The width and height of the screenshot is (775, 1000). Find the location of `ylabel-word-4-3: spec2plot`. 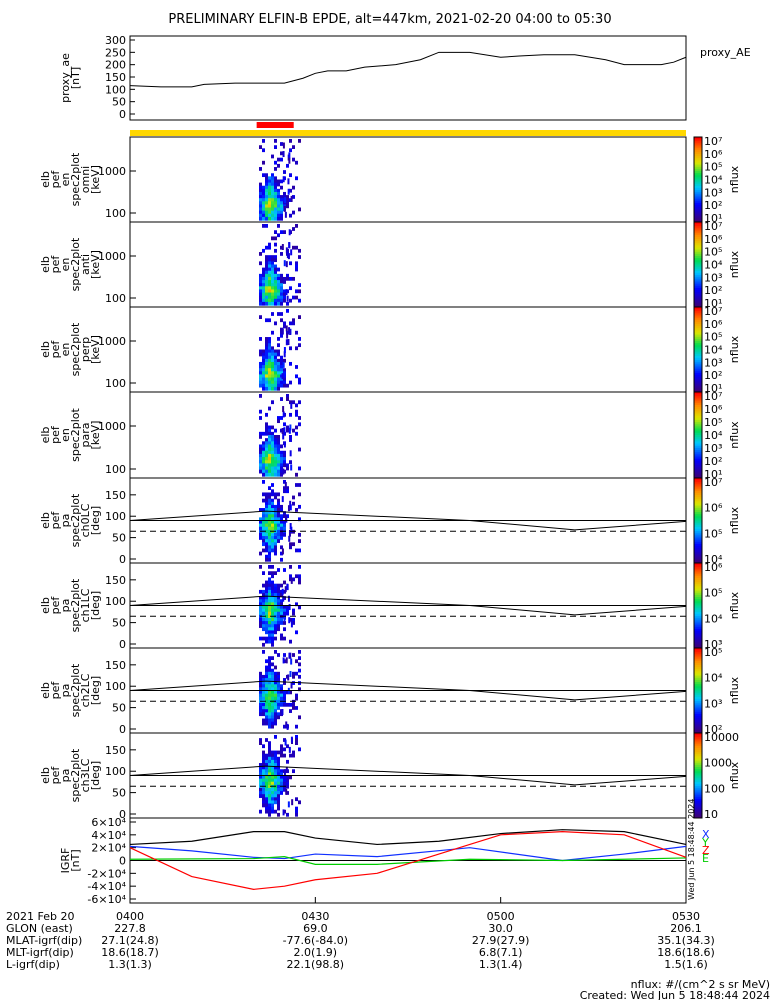

ylabel-word-4-3: spec2plot is located at coordinates (75, 435).